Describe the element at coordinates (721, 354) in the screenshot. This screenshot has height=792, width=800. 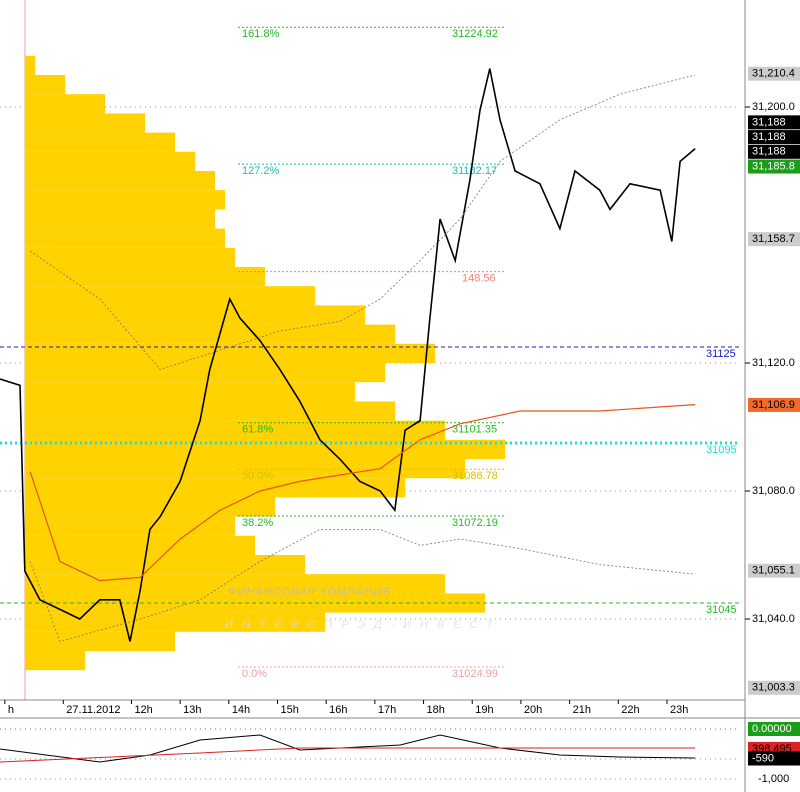
I see `level-label: 31125` at that location.